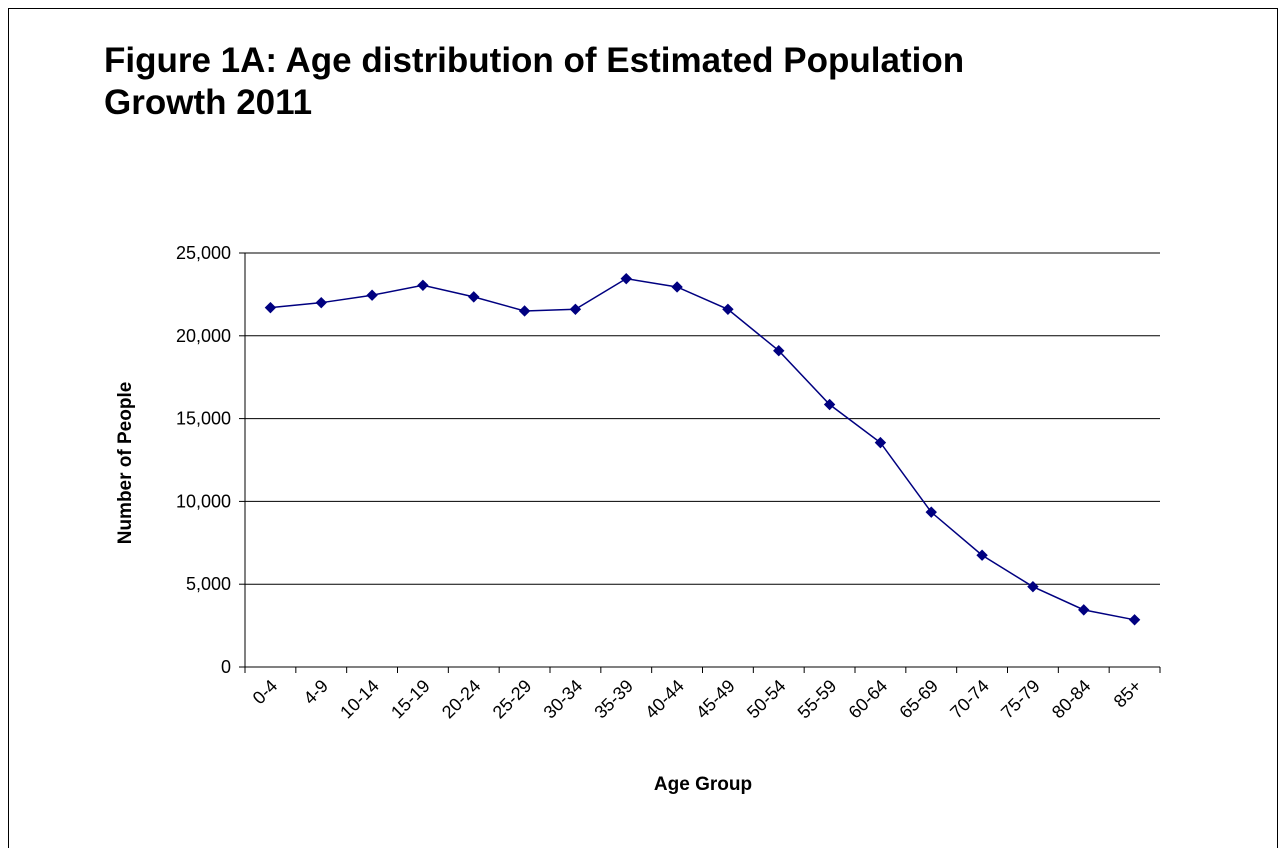 The height and width of the screenshot is (848, 1280). I want to click on x-tick-label: 40-44, so click(664, 699).